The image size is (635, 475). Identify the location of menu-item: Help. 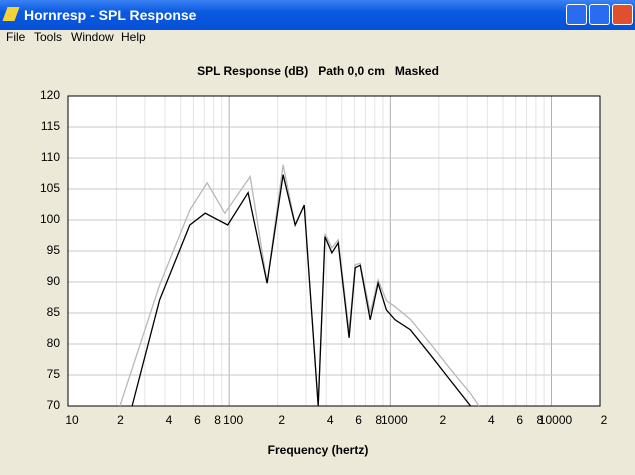
(133, 37).